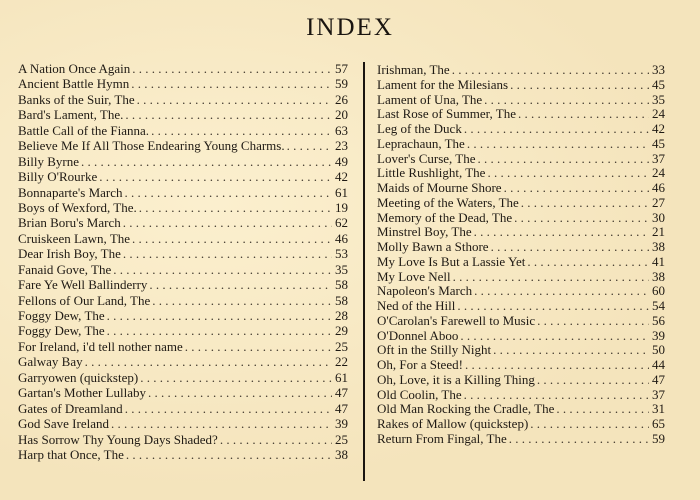  Describe the element at coordinates (442, 438) in the screenshot. I see `entry-title: Return From Fingal, The` at that location.